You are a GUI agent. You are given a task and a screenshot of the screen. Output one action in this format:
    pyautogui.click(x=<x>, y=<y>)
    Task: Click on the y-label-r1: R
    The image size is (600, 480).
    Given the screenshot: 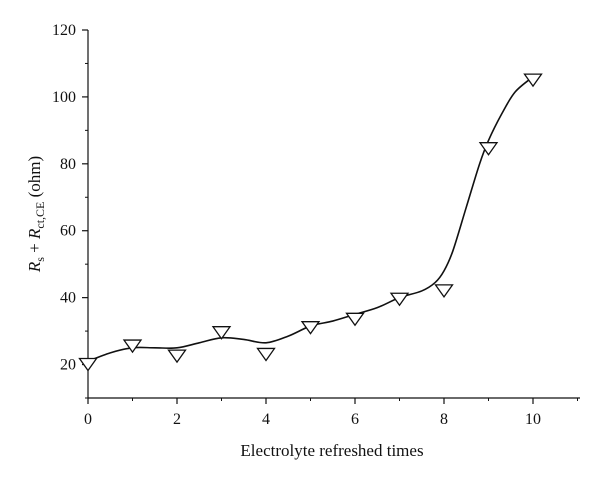 What is the action you would take?
    pyautogui.click(x=34, y=267)
    